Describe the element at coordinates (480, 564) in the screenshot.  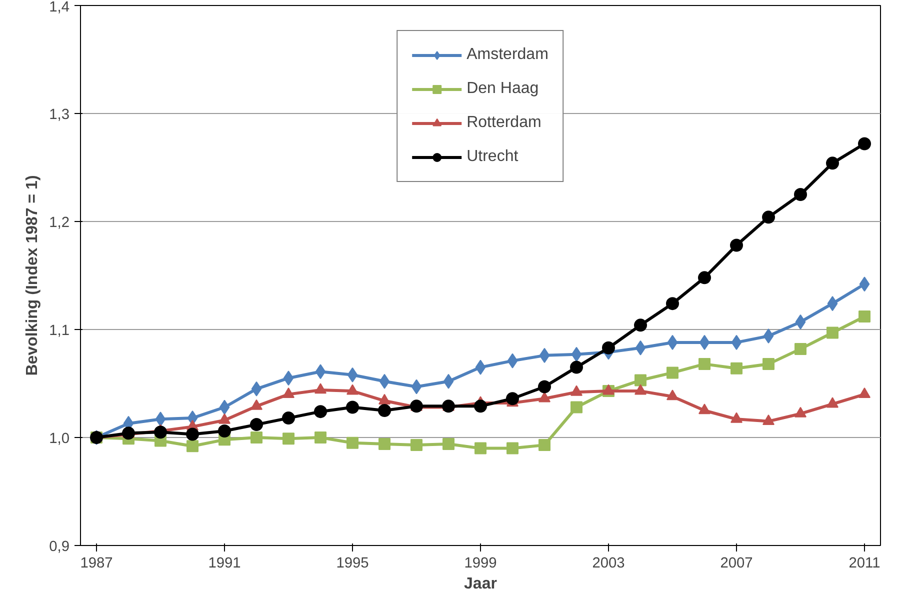
I see `x-tick-label: 1999` at that location.